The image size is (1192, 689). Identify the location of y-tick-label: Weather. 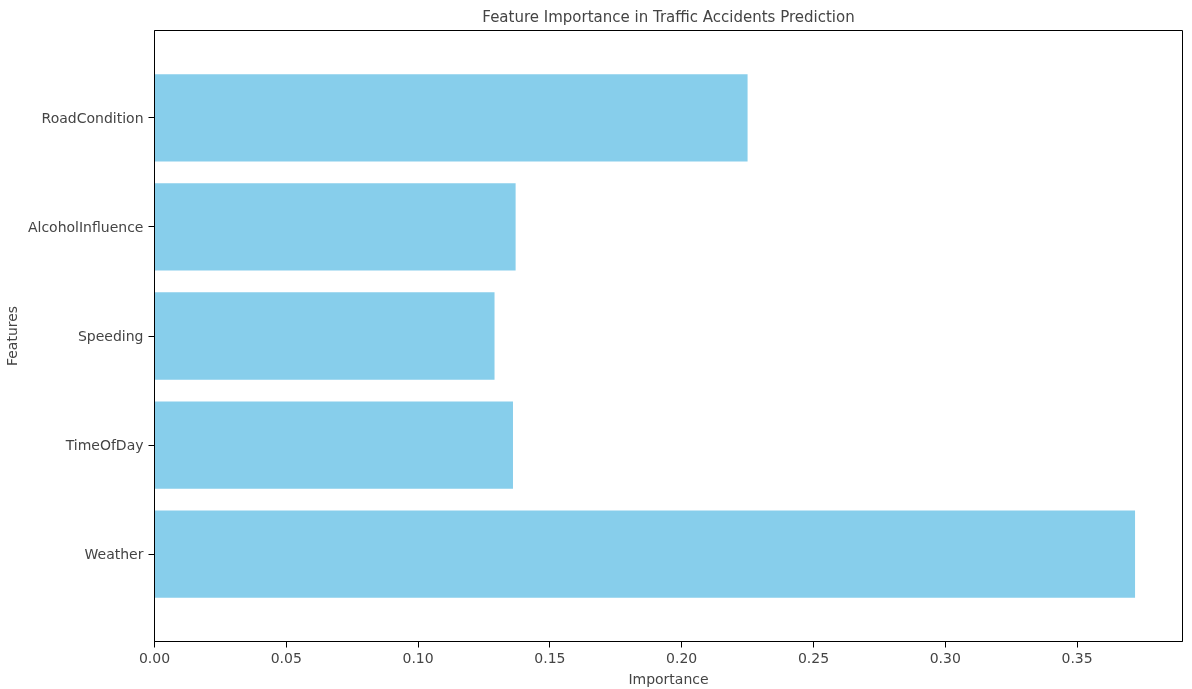
(114, 554).